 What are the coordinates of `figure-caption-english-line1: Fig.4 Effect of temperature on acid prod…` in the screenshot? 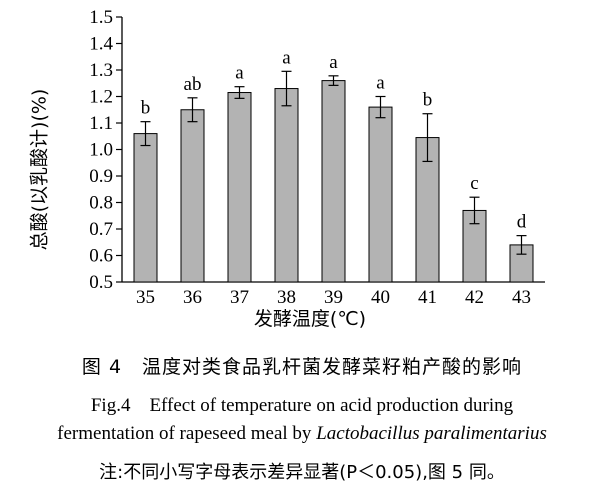 It's located at (302, 405).